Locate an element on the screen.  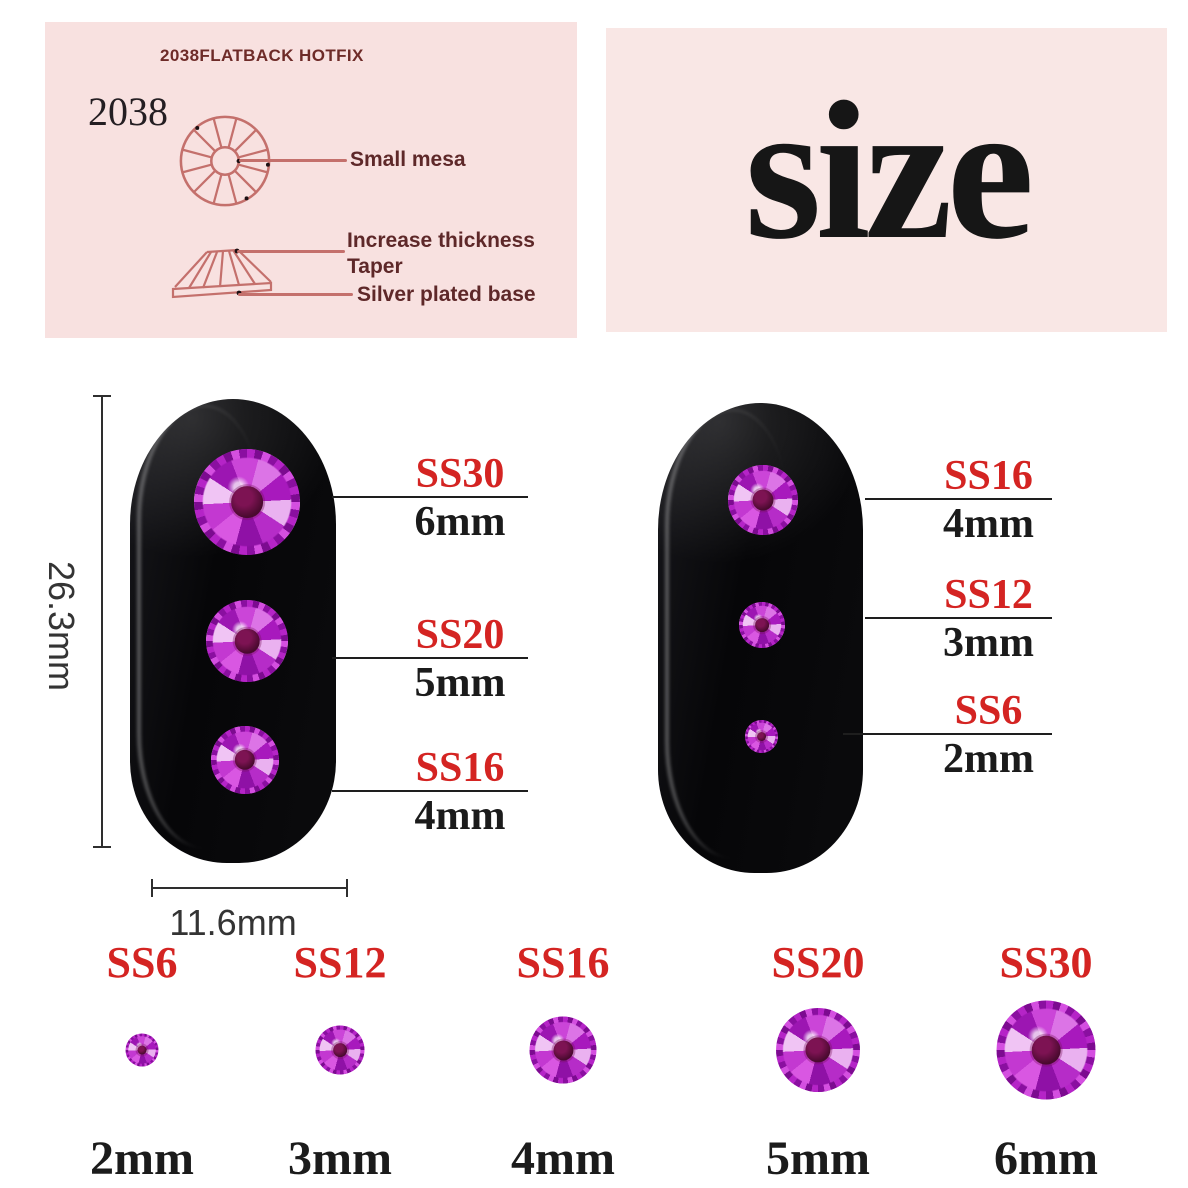
flatback-top-view-icon is located at coordinates (225, 161).